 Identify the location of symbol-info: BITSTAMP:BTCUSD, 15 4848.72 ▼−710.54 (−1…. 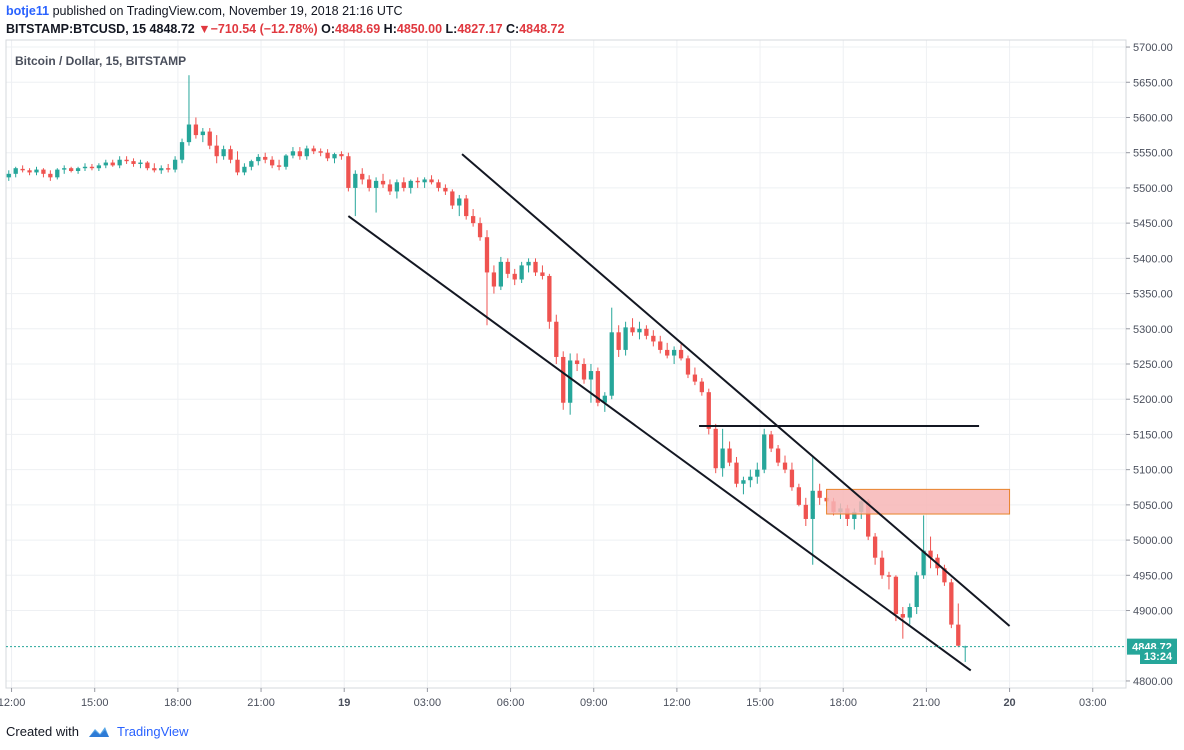
(285, 29).